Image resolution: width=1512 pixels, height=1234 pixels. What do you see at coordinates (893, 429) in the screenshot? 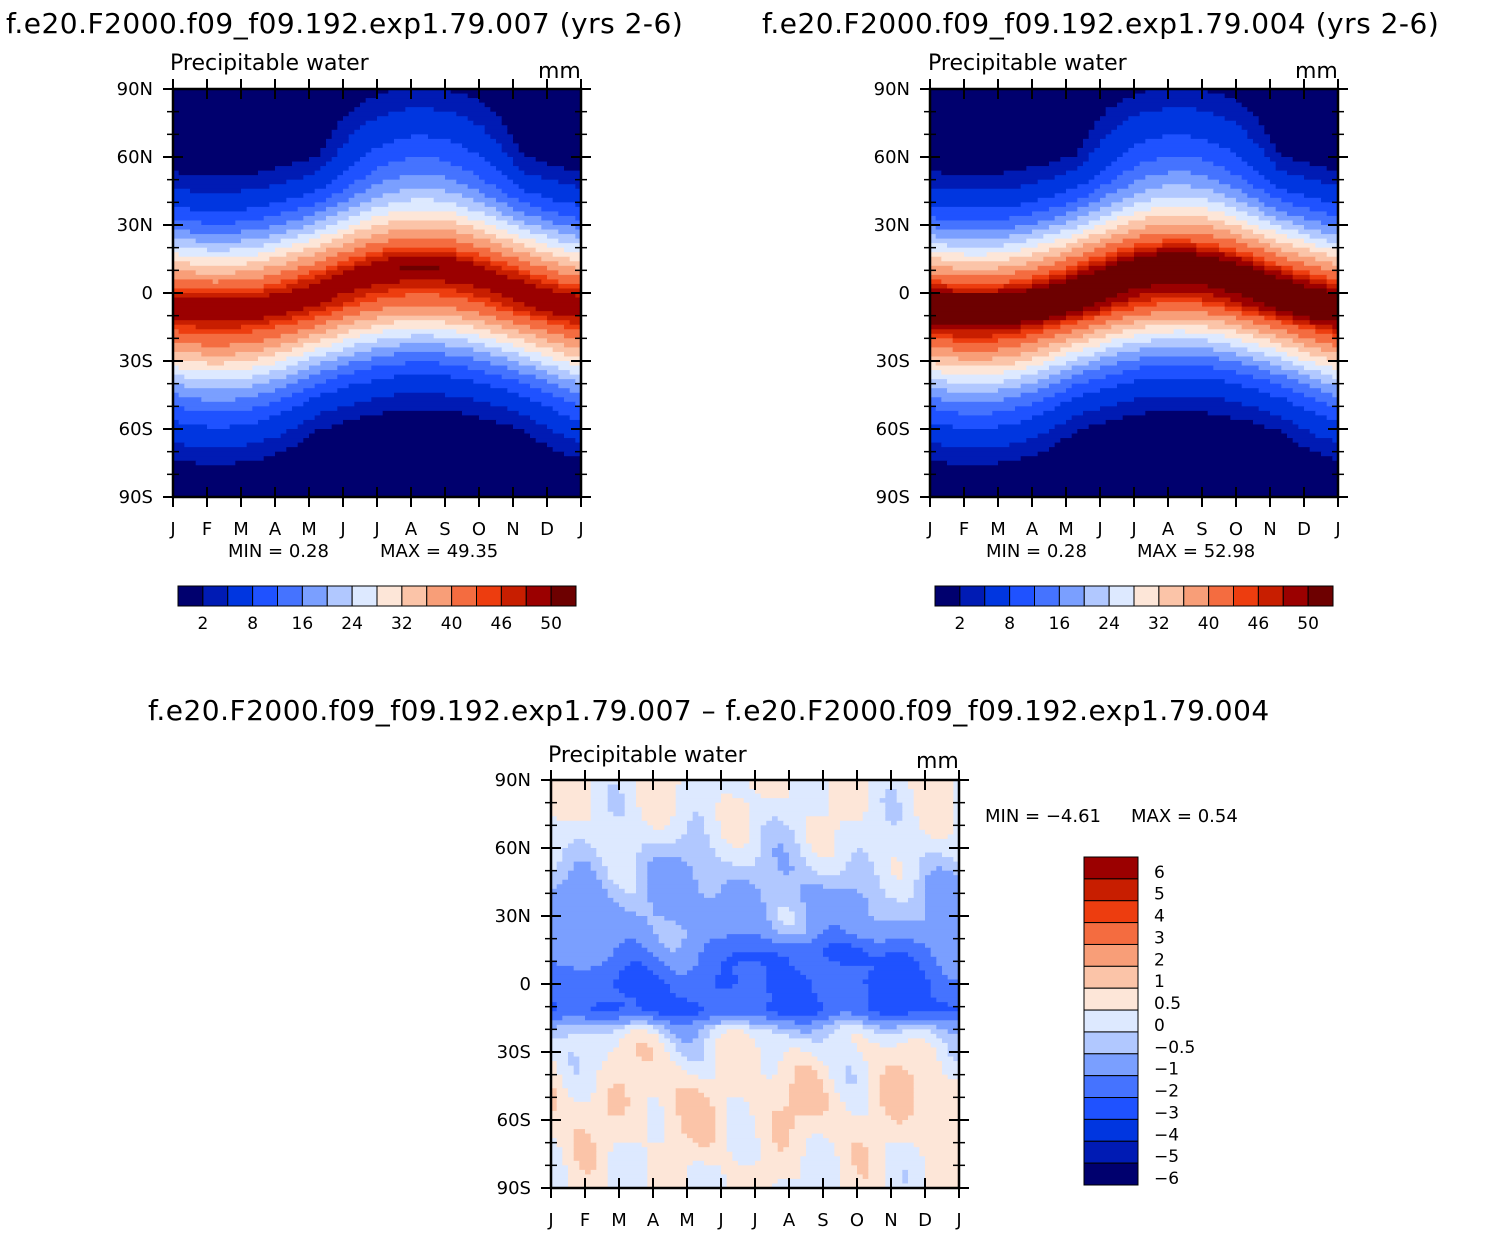
I see `y-tick-label: 60S` at bounding box center [893, 429].